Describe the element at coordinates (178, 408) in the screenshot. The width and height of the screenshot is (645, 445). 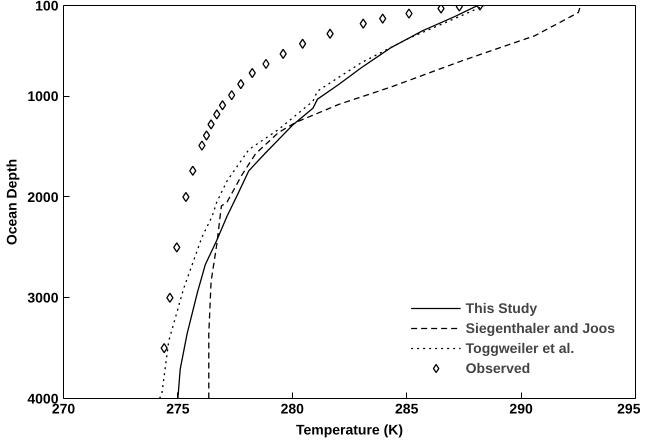
I see `x-tick-label: 275` at that location.